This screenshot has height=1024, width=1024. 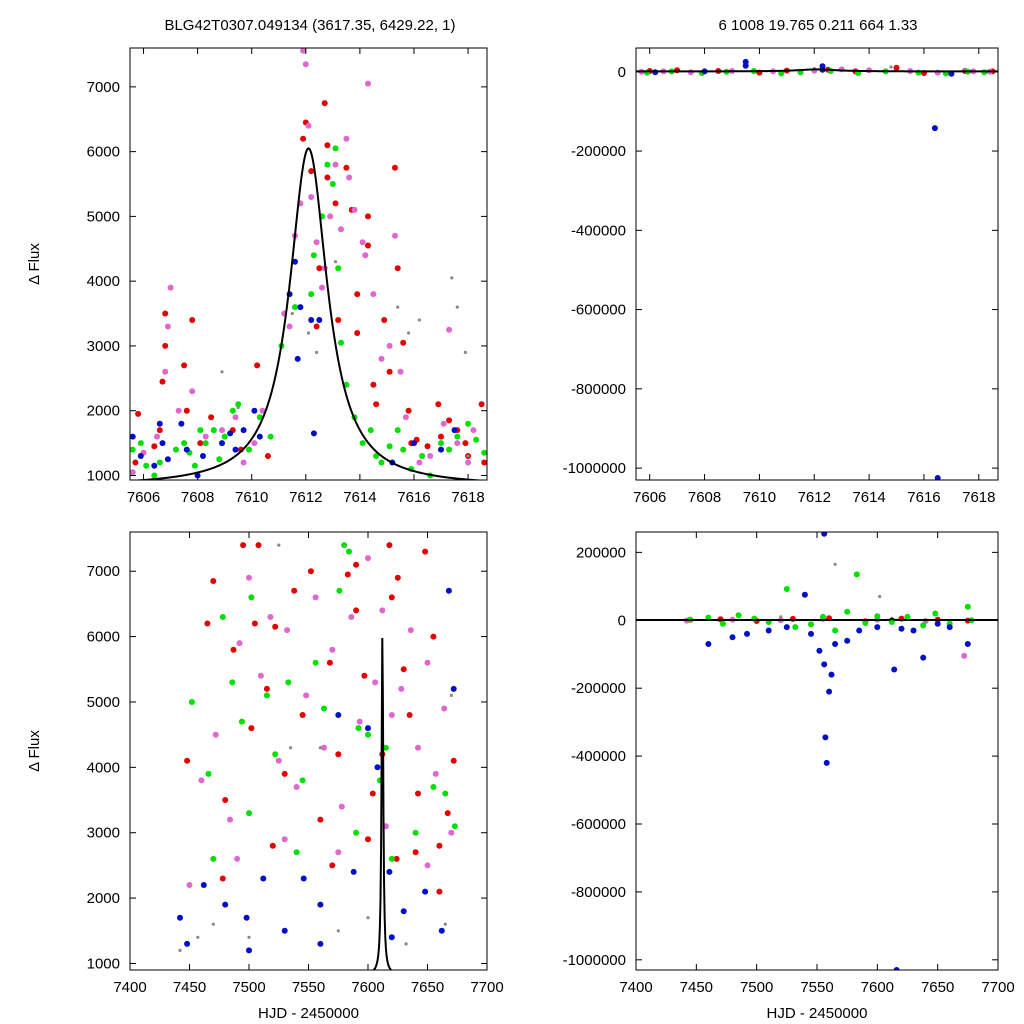 I want to click on x-axis-label: HJD - 2450000, so click(x=308, y=1013).